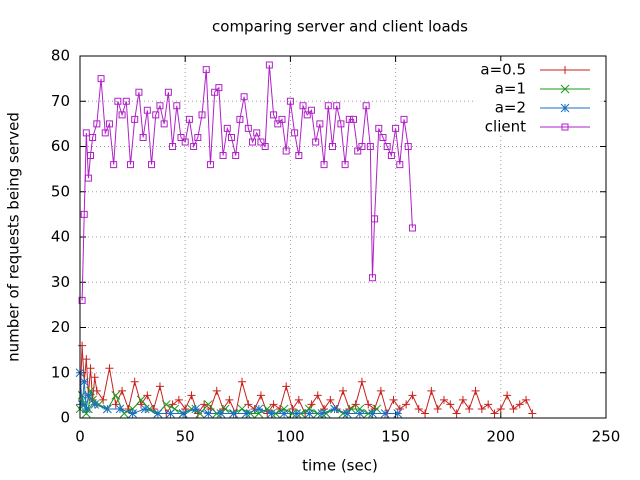 The image size is (640, 480). Describe the element at coordinates (510, 89) in the screenshot. I see `legend-label: a=1` at that location.